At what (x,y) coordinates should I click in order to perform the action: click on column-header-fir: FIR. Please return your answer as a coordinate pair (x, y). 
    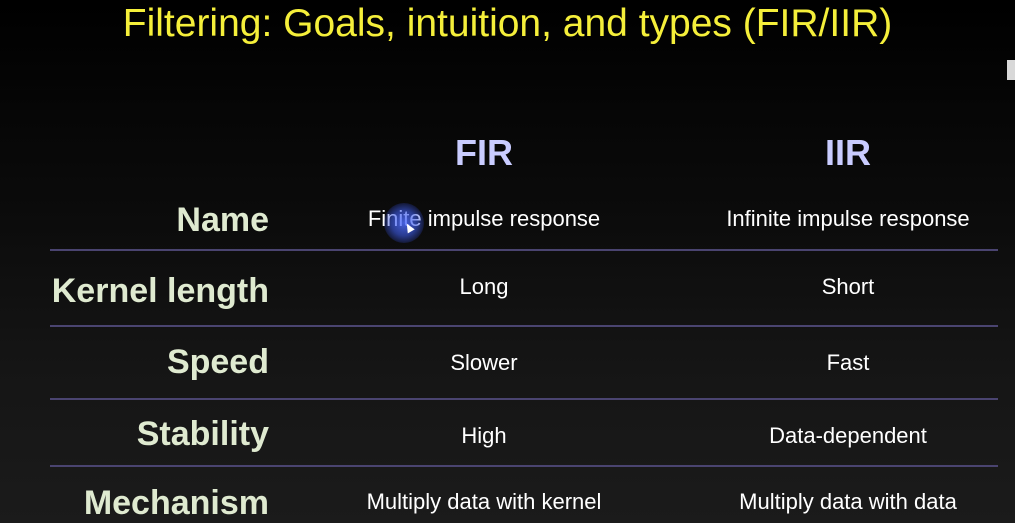
    Looking at the image, I should click on (484, 152).